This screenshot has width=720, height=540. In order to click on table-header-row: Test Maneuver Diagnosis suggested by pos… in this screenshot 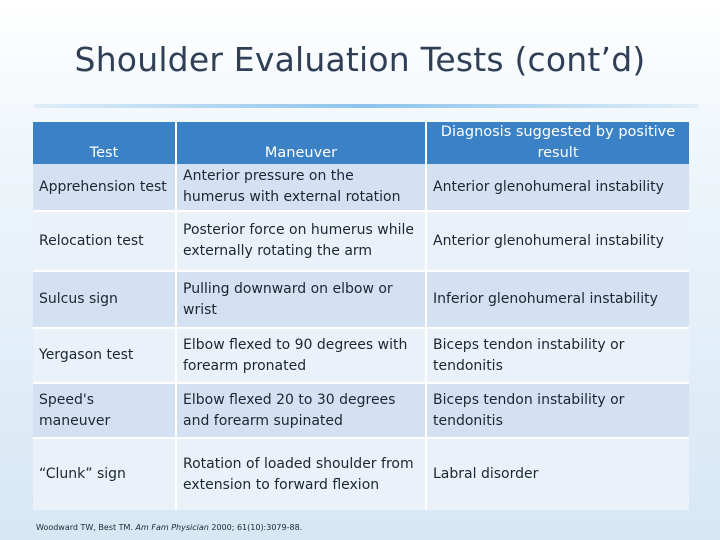, I will do `click(361, 143)`.